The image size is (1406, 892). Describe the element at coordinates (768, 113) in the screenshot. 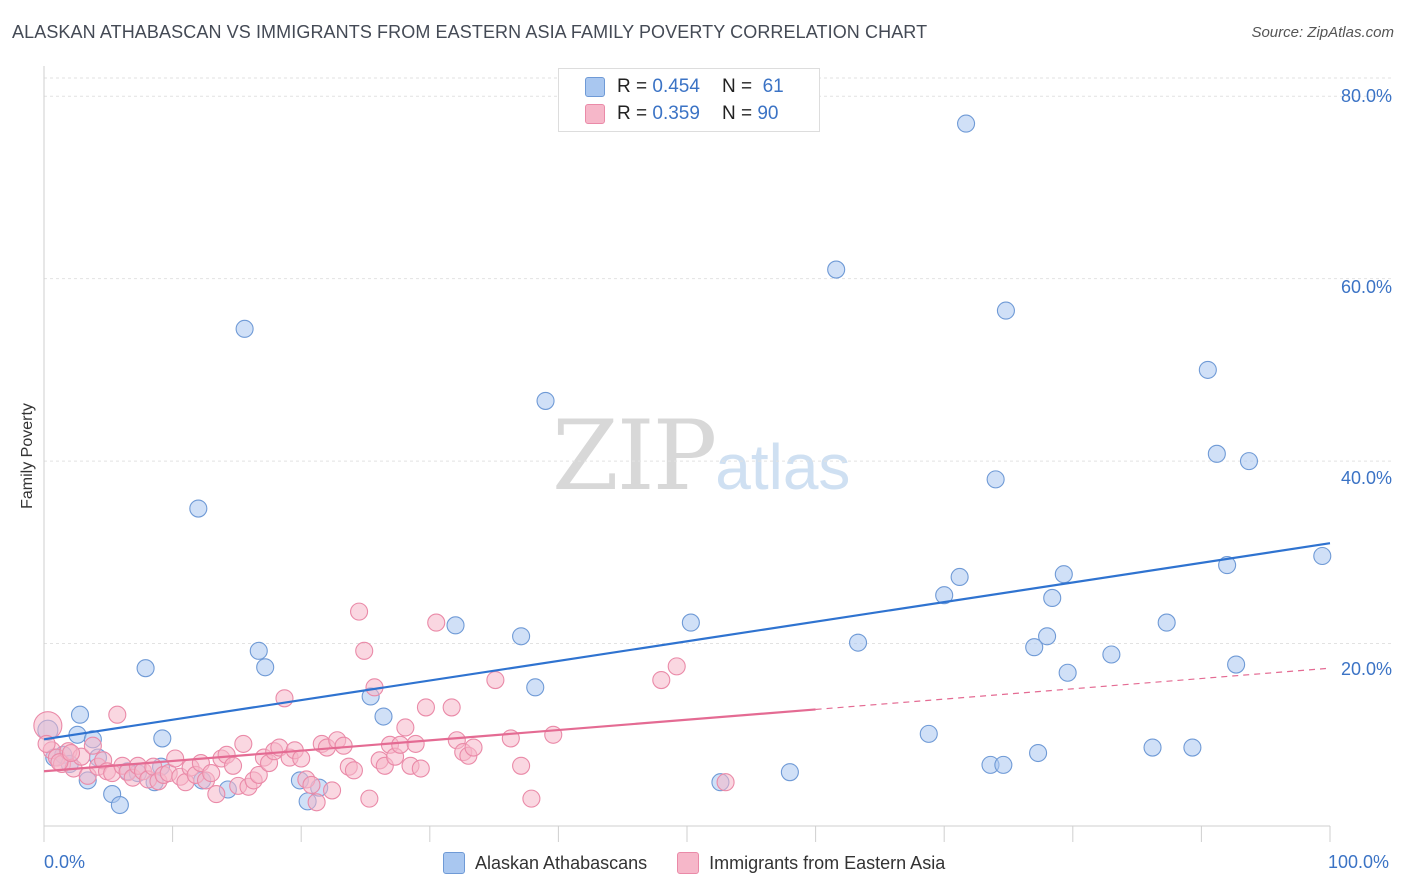

I see `n-value: 90` at that location.